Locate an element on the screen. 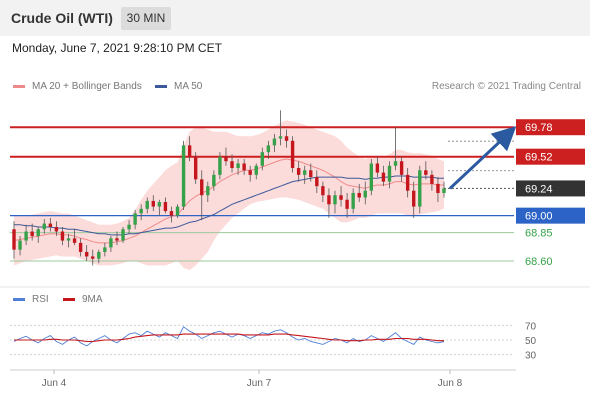 This screenshot has height=400, width=590. header-bar is located at coordinates (295, 18).